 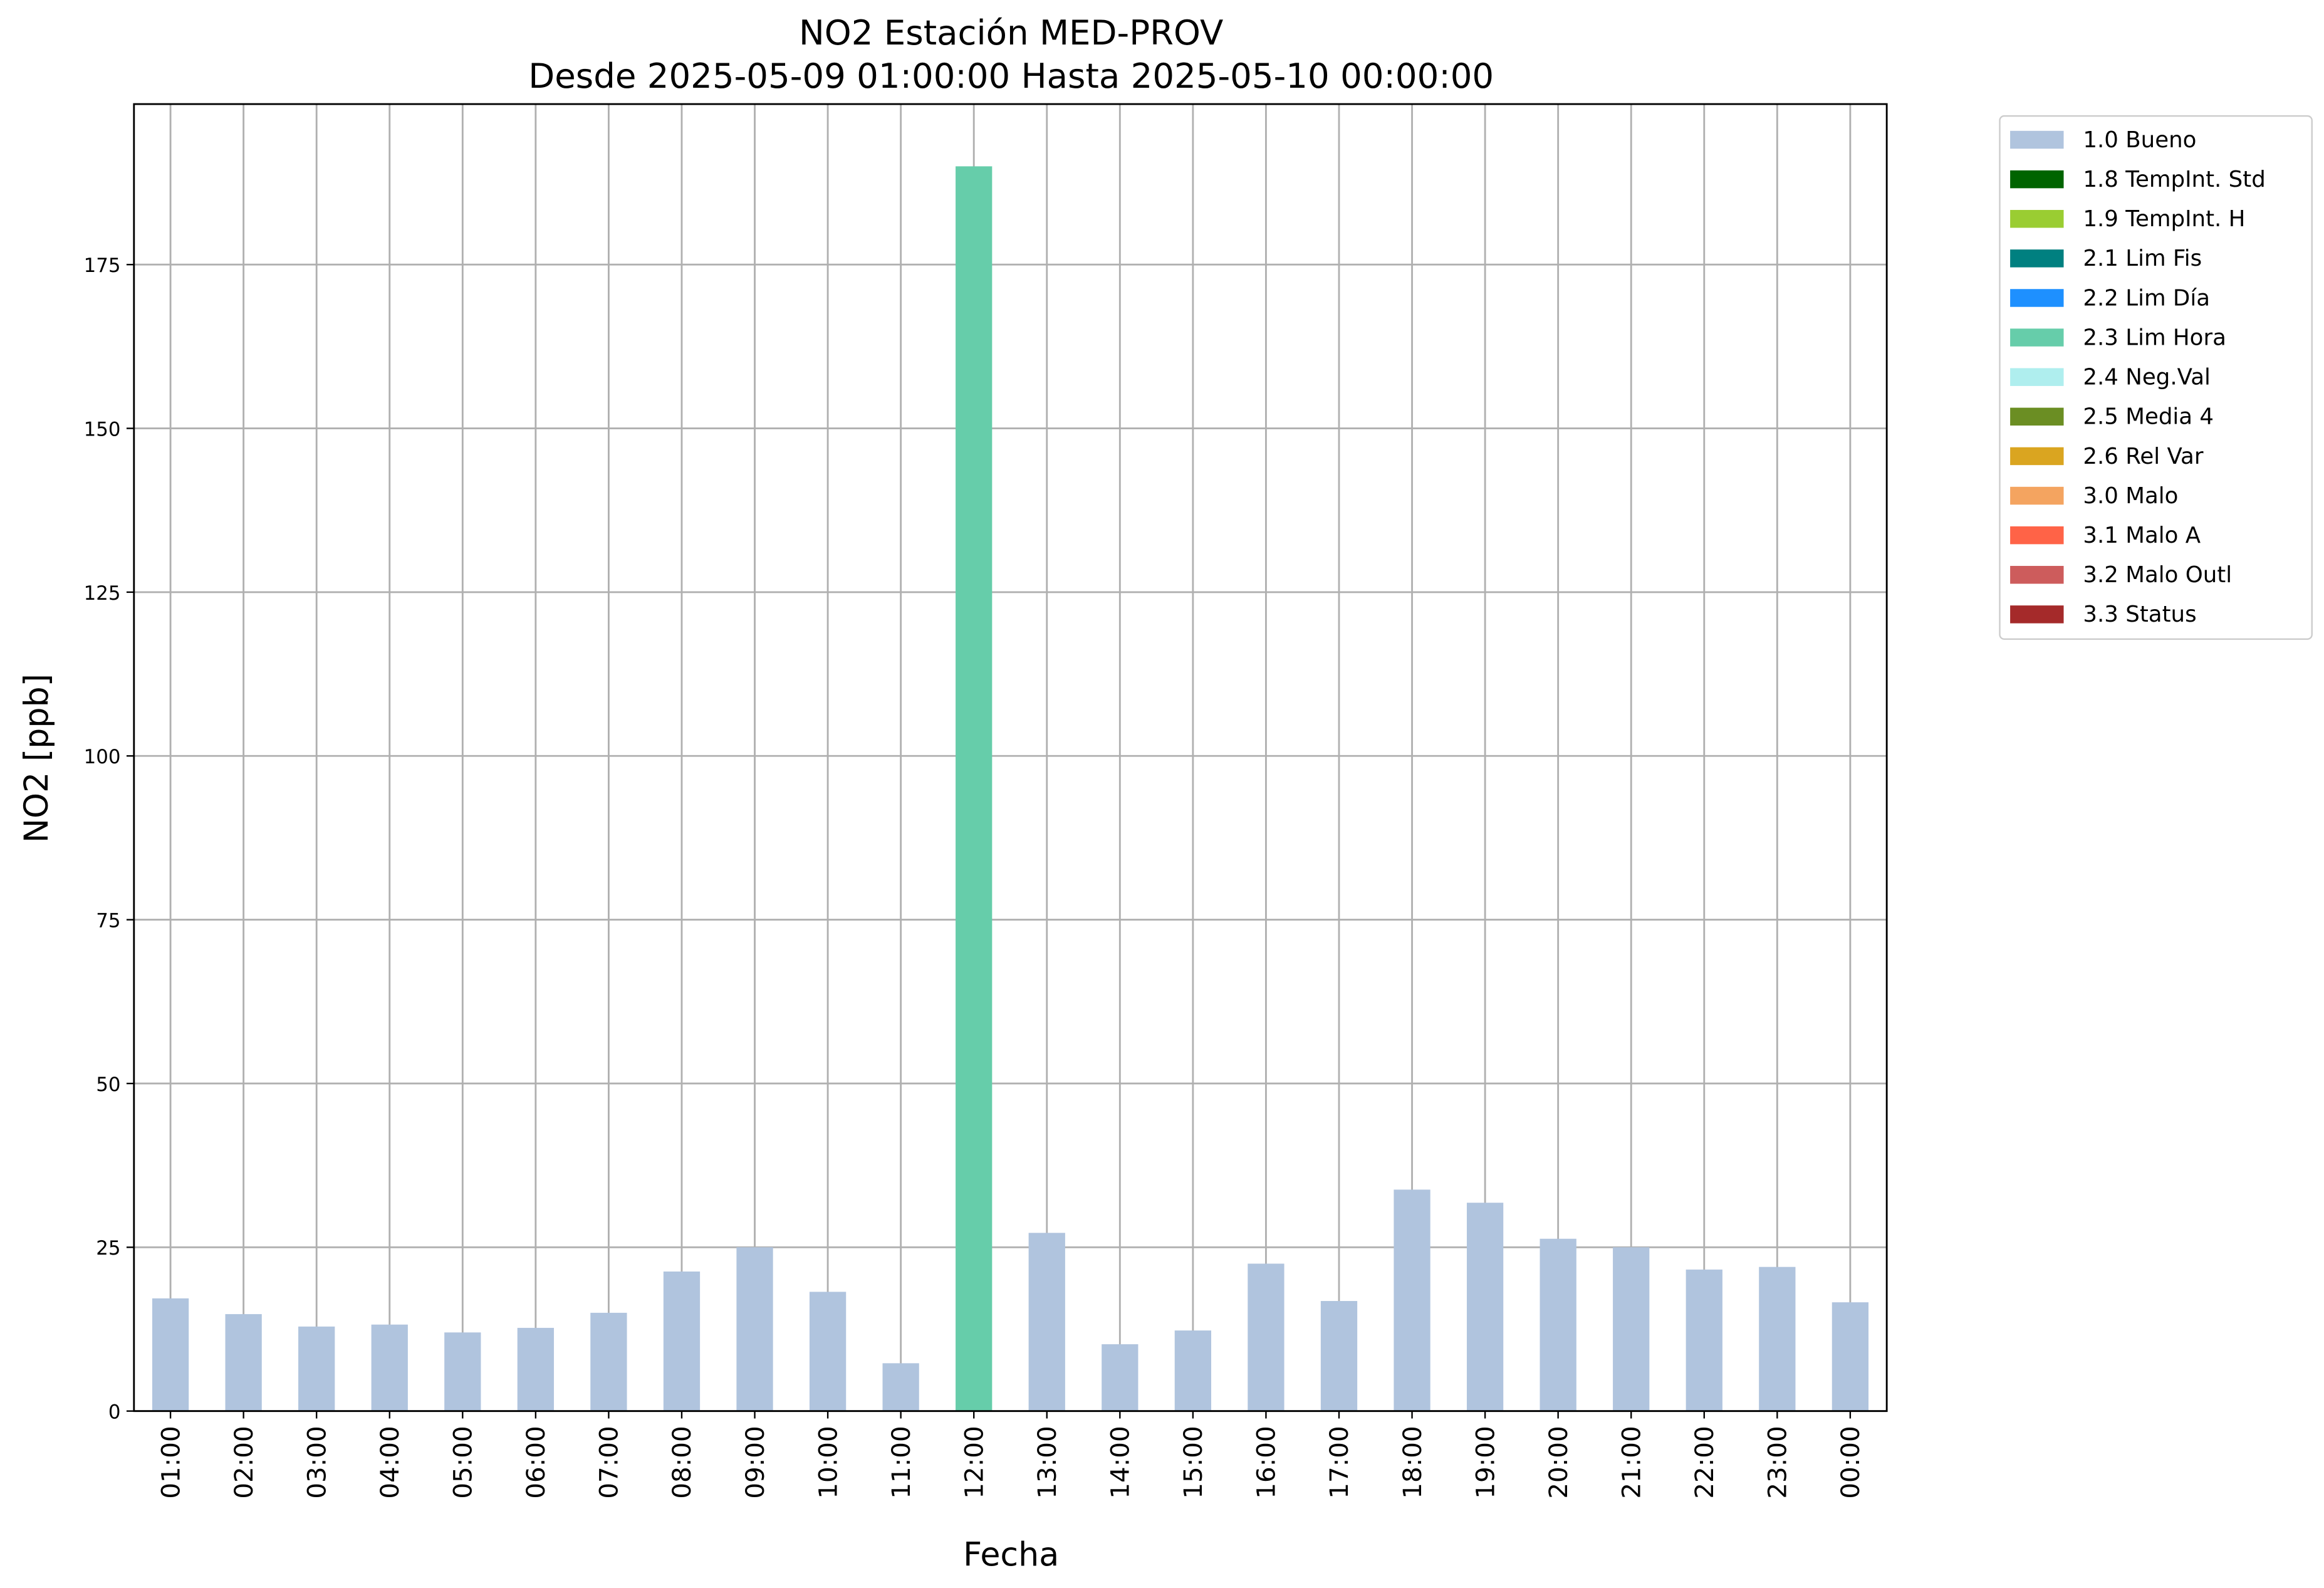 What do you see at coordinates (2142, 536) in the screenshot?
I see `legend-label: 3.1 Malo A` at bounding box center [2142, 536].